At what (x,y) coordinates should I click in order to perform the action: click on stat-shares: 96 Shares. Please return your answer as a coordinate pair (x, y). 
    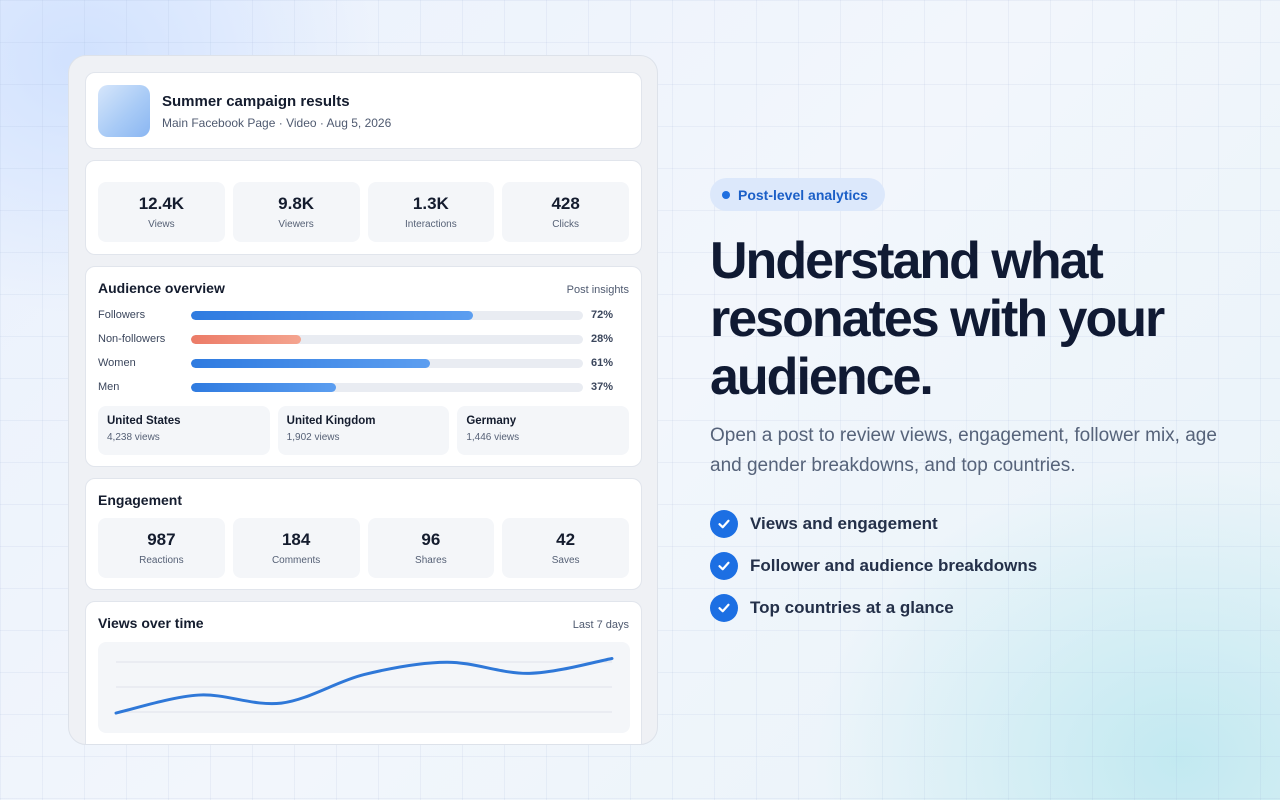
    Looking at the image, I should click on (431, 548).